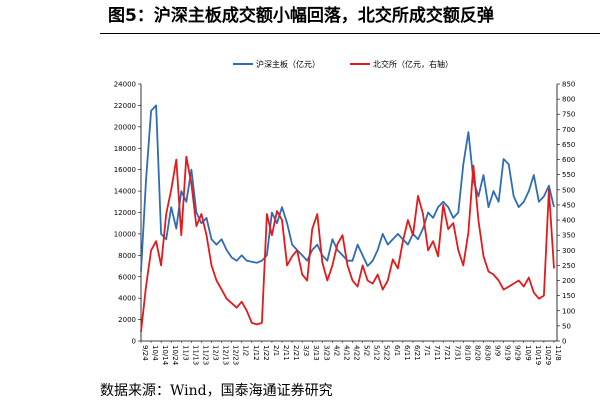  I want to click on x-tick-label: 4/2, so click(336, 350).